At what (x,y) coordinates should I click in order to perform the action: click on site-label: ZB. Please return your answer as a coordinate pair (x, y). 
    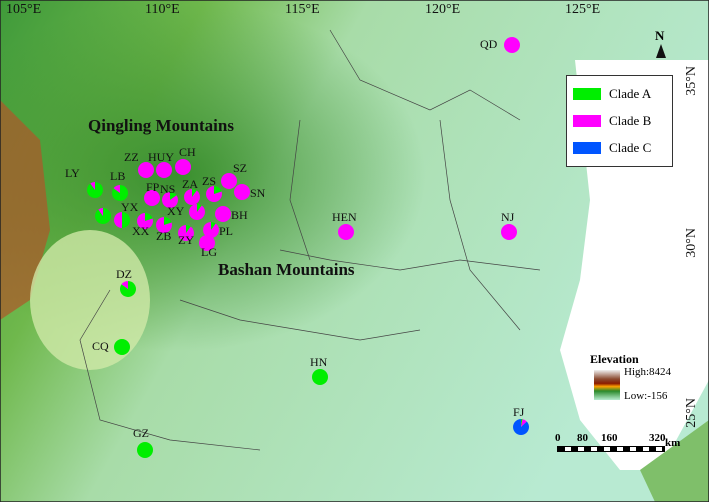
    Looking at the image, I should click on (164, 236).